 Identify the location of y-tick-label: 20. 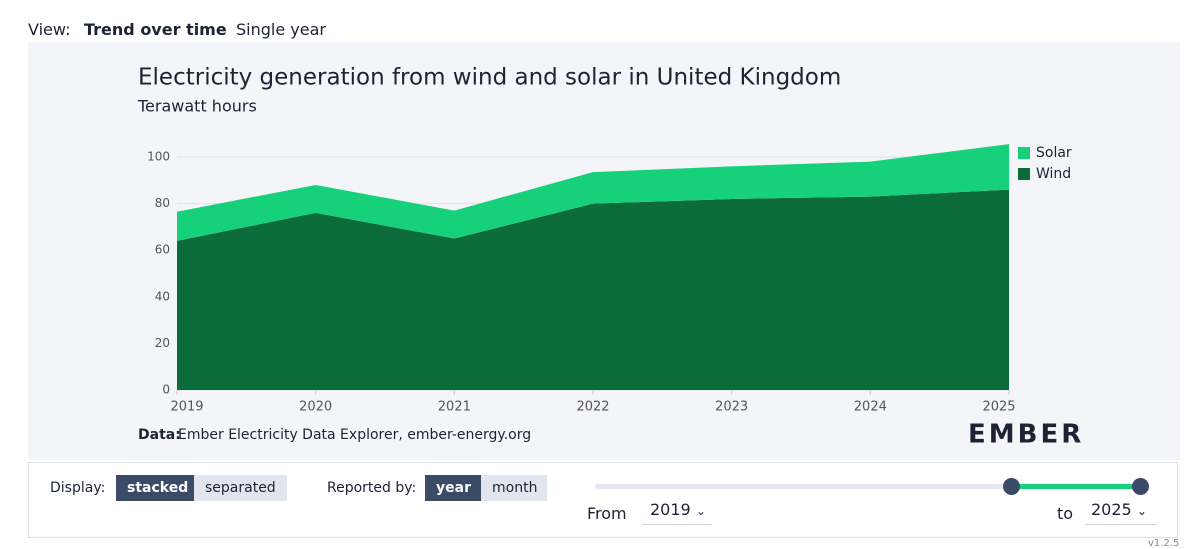
(162, 343).